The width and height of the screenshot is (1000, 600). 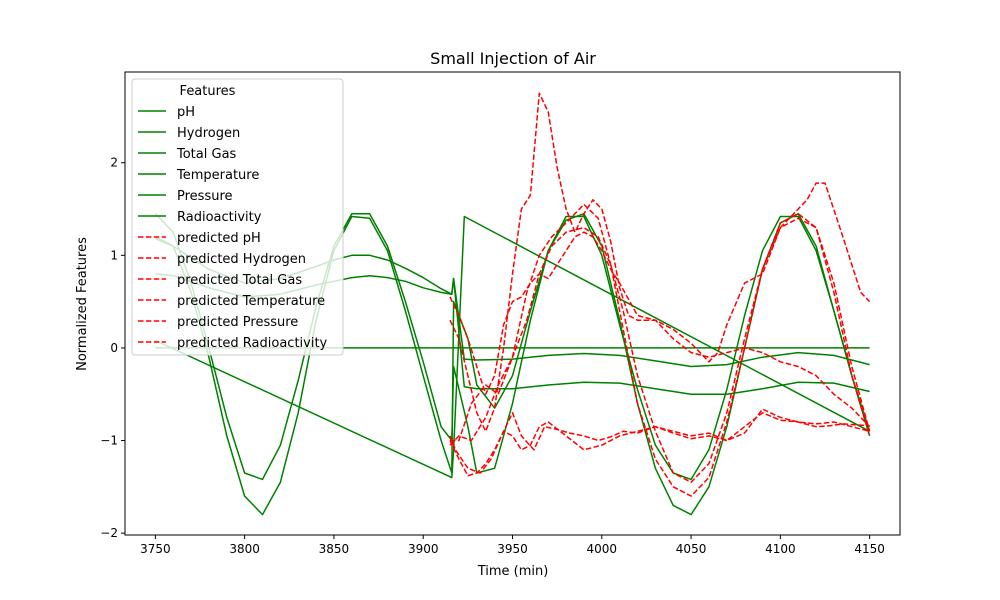 I want to click on x-tick-label: 3900, so click(x=423, y=549).